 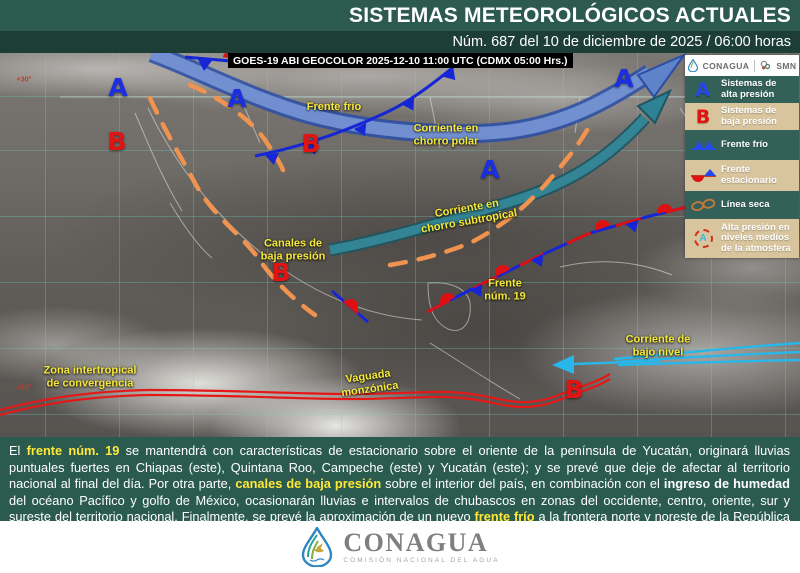 I want to click on label-itcz: Zona intertropical de convergencia, so click(x=90, y=377).